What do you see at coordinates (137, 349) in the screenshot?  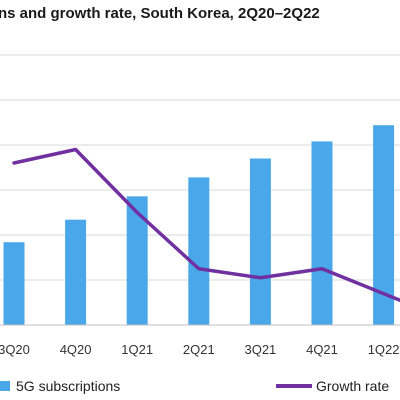 I see `x-tick-label: 1Q21` at bounding box center [137, 349].